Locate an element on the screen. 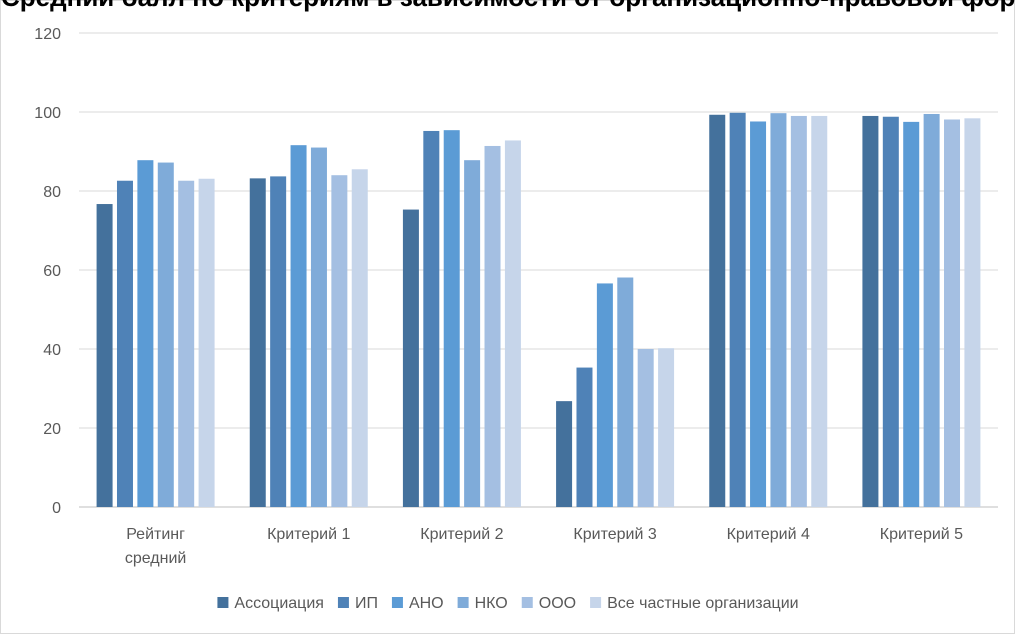  legend-label: Ассоциация is located at coordinates (279, 603).